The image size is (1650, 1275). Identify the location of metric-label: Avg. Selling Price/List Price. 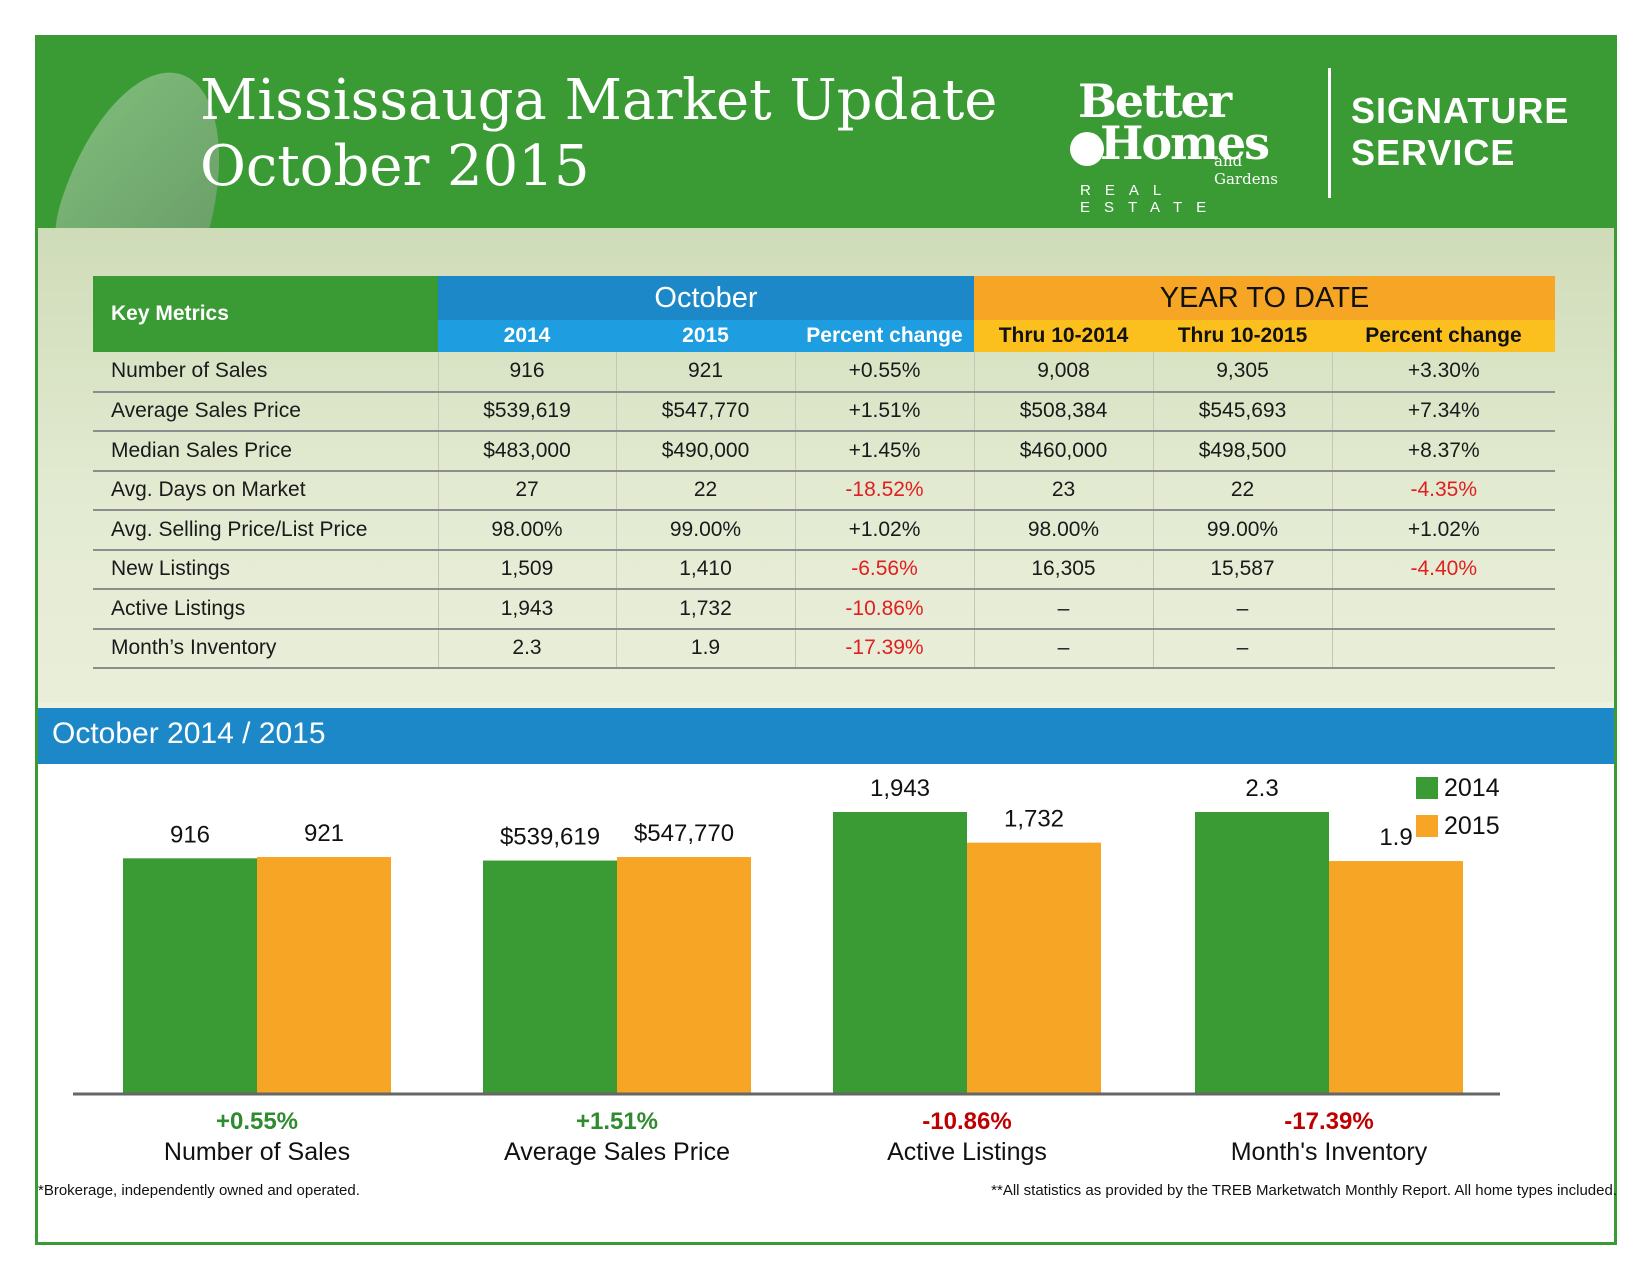
(266, 530).